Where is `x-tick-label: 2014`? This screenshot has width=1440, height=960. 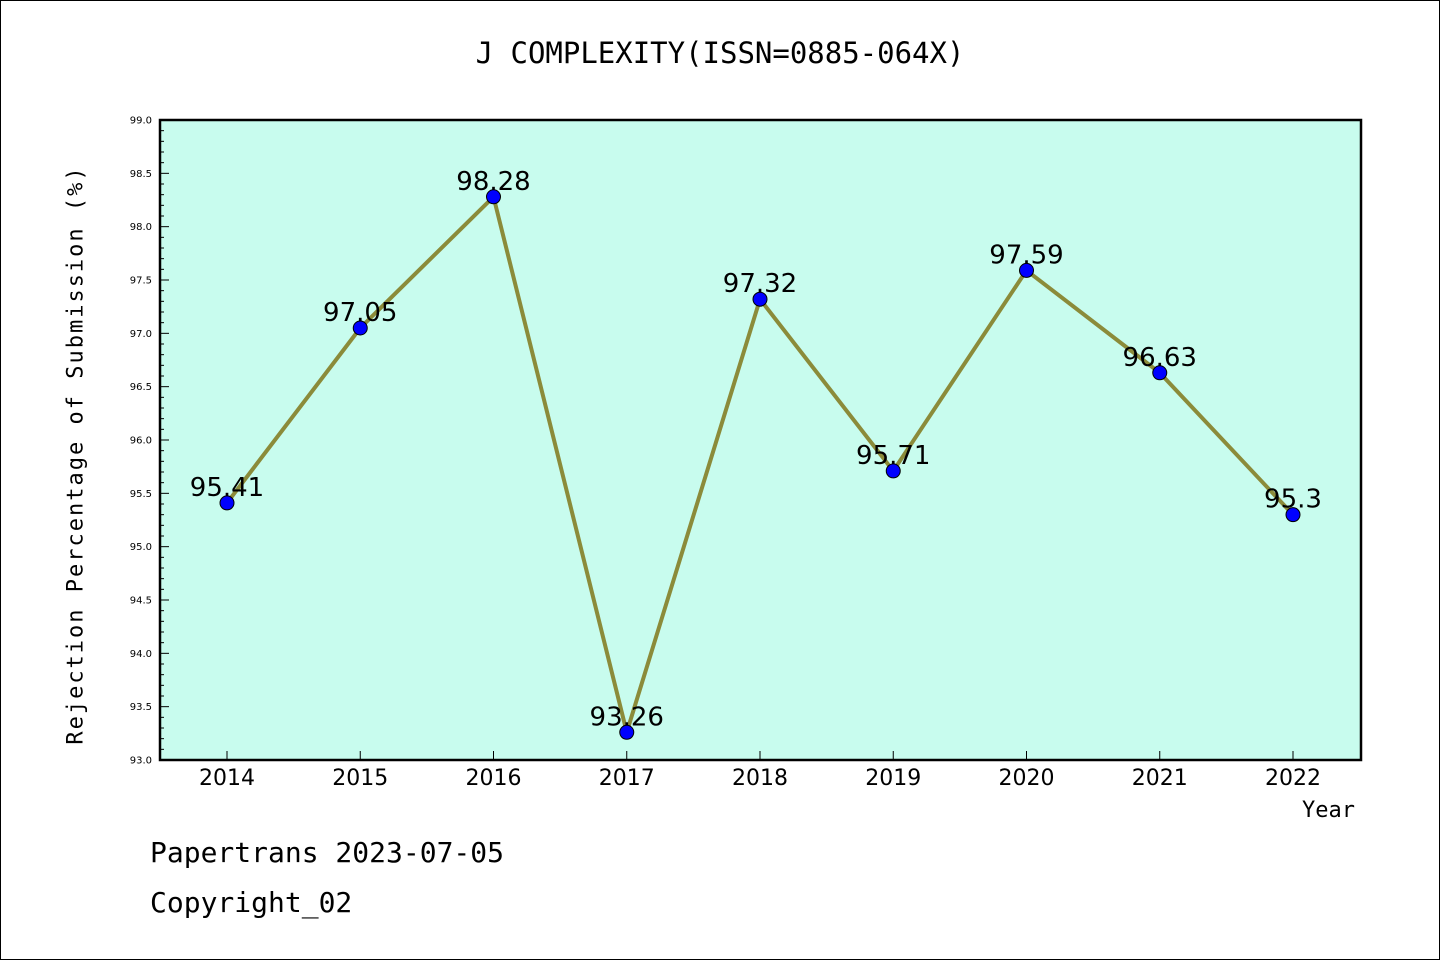
x-tick-label: 2014 is located at coordinates (227, 778).